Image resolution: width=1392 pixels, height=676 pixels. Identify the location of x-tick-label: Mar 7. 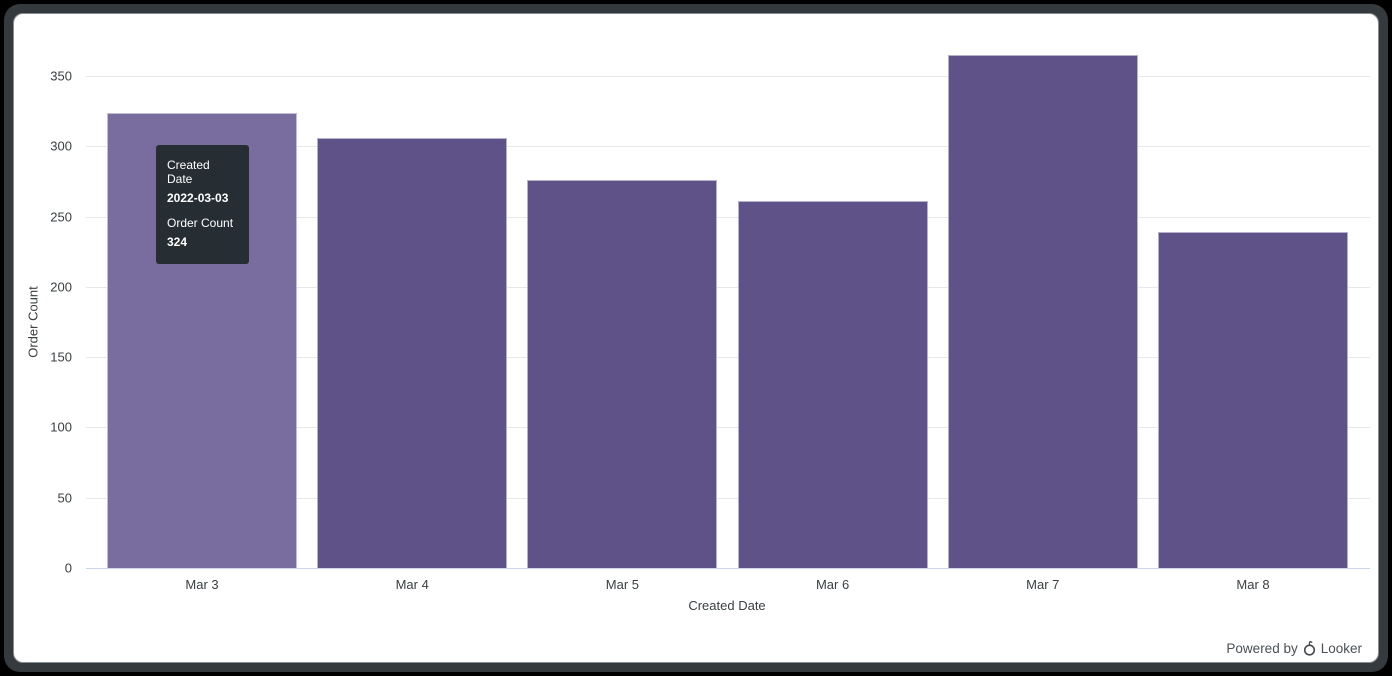
(1043, 584).